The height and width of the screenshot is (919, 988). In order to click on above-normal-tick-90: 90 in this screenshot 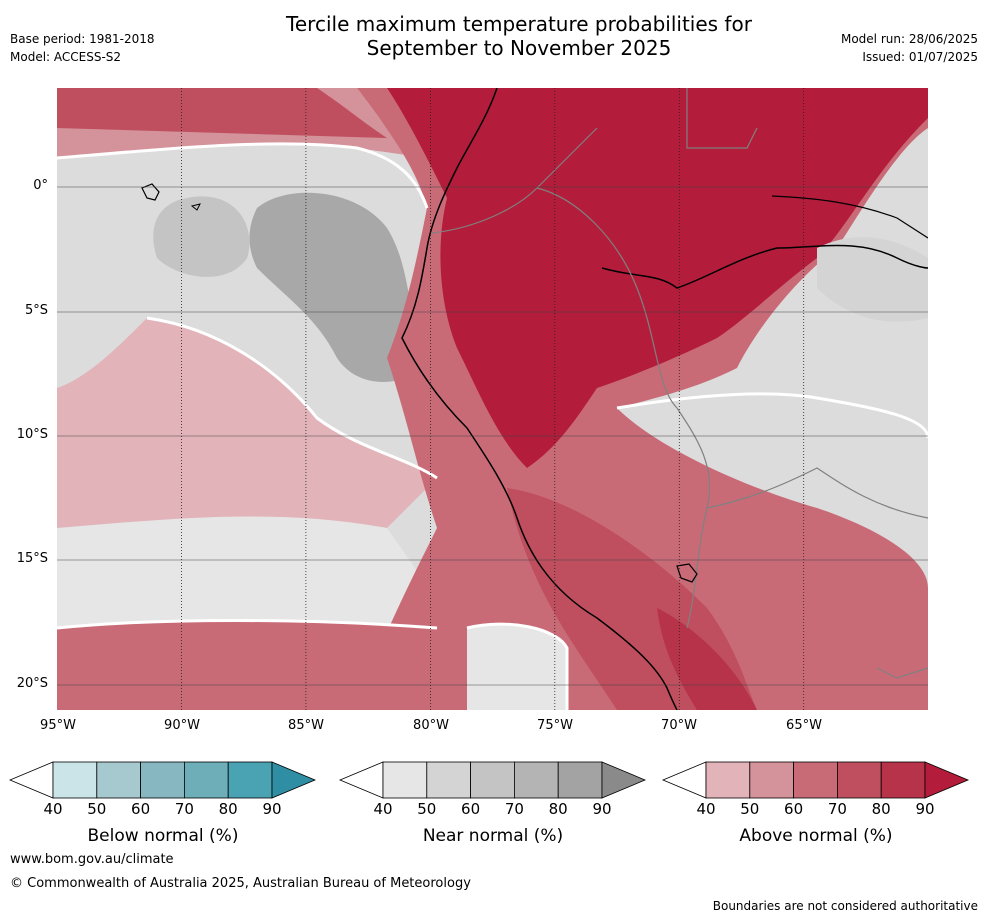, I will do `click(925, 809)`.